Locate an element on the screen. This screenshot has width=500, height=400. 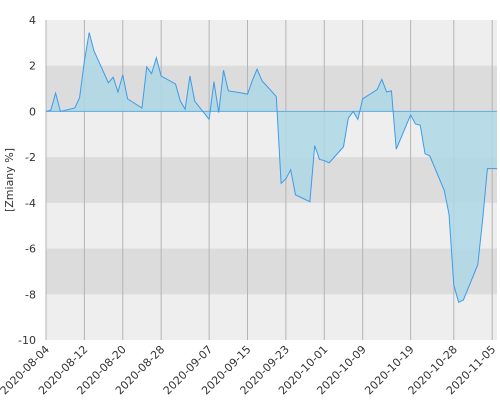
y-tick-label: 0 is located at coordinates (32, 111).